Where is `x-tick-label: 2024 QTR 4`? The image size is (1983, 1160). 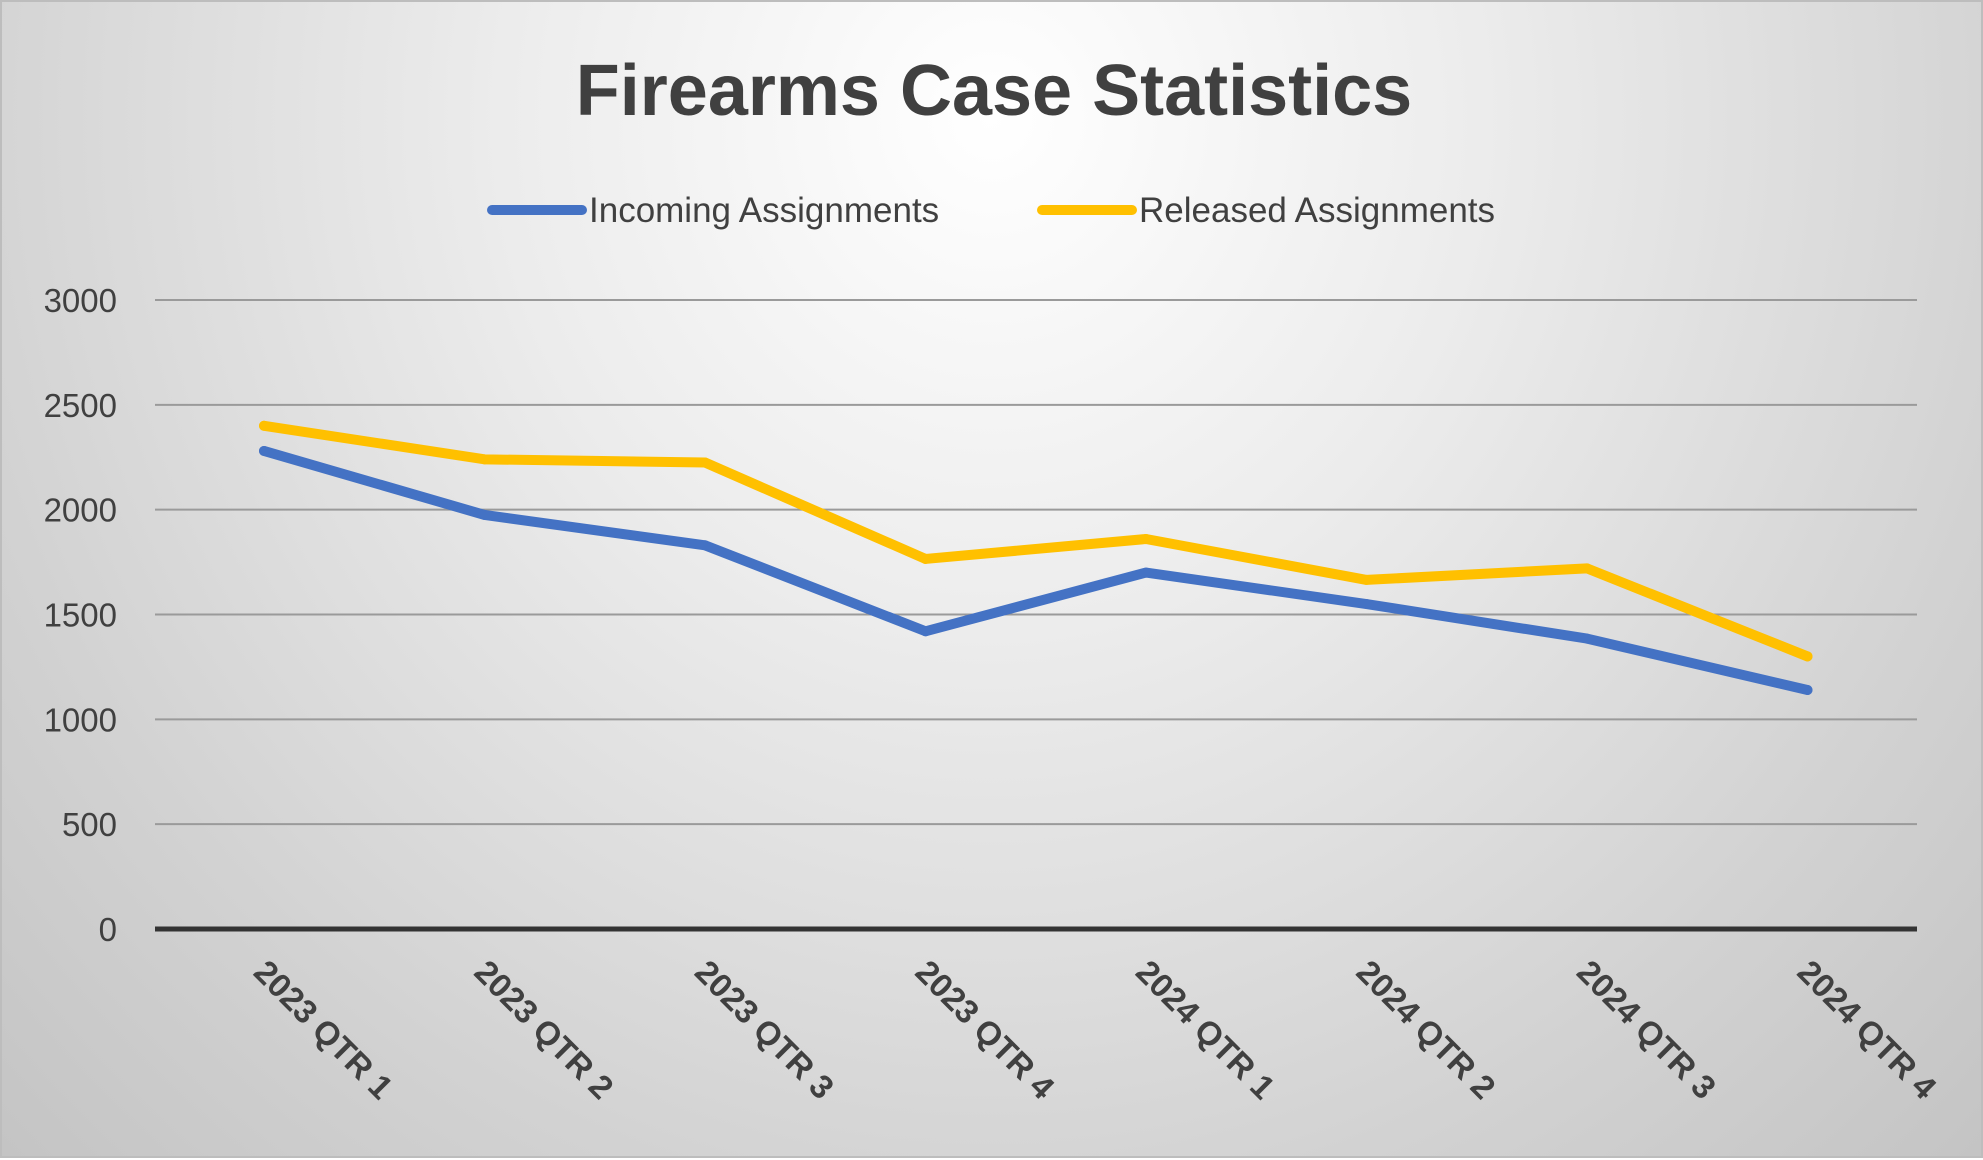 x-tick-label: 2024 QTR 4 is located at coordinates (1868, 1030).